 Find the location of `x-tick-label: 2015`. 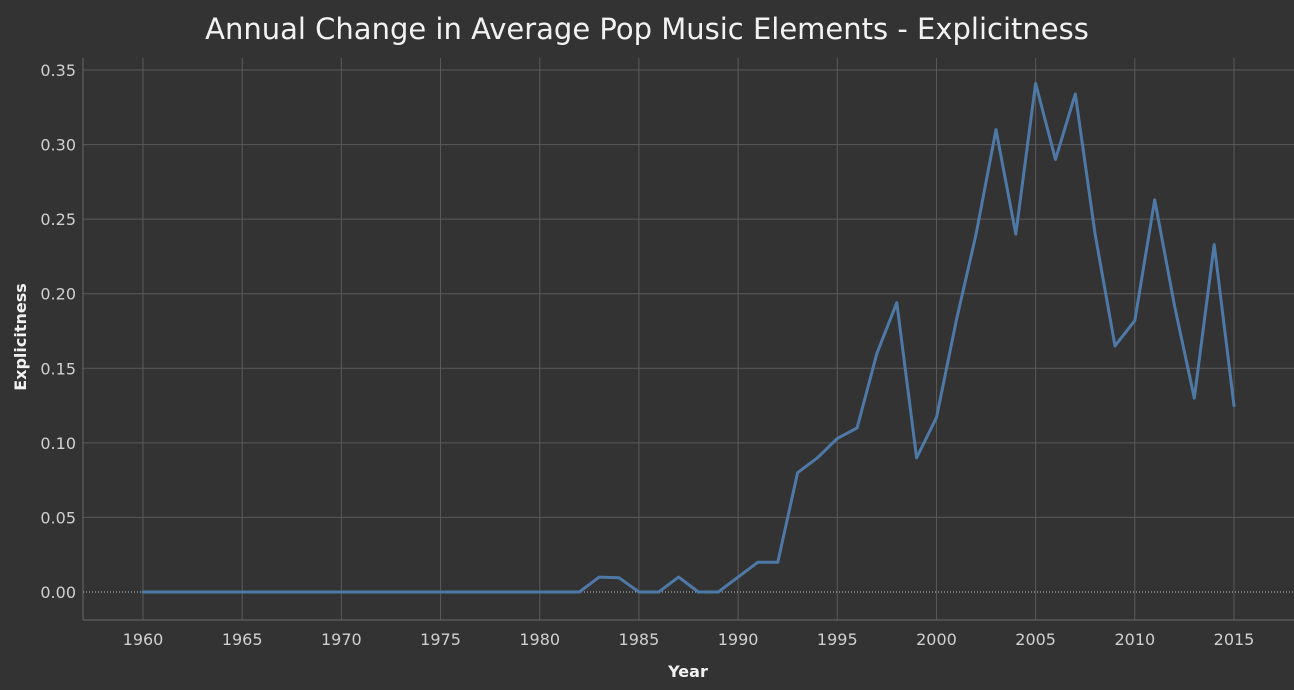

x-tick-label: 2015 is located at coordinates (1234, 639).